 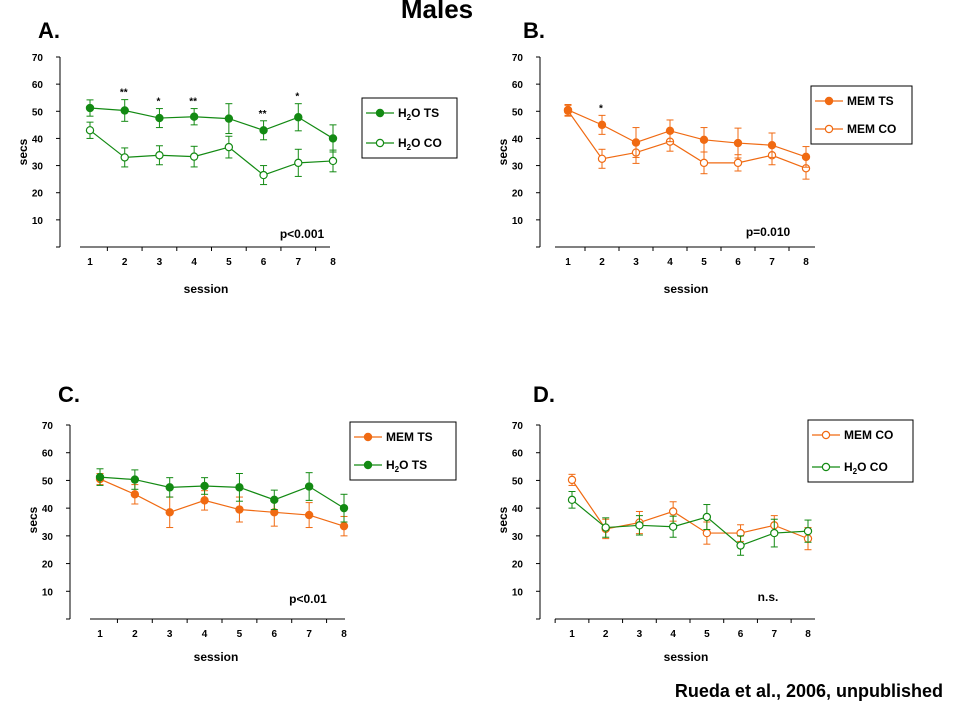 What do you see at coordinates (872, 467) in the screenshot?
I see `legend-label-rest: O CO` at bounding box center [872, 467].